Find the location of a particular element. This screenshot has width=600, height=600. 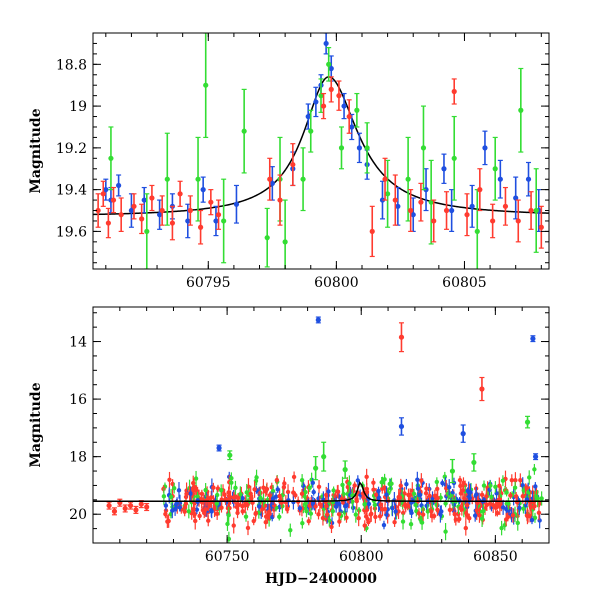

top-y-tick-label: 19.6 is located at coordinates (71, 232).